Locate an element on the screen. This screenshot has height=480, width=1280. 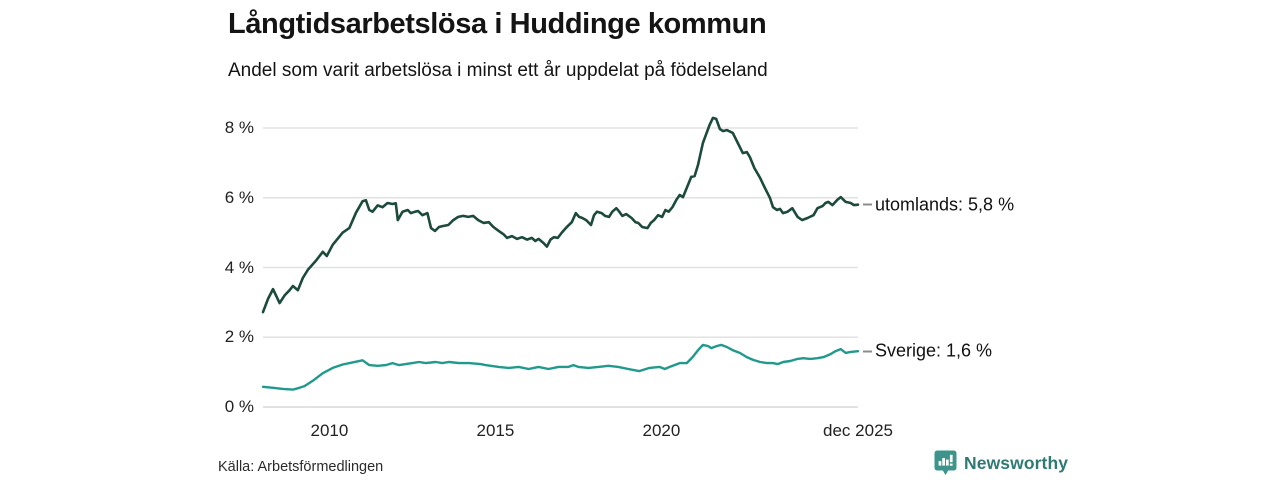
series-end-label-text: utomlands: 5,8 % is located at coordinates (945, 204).